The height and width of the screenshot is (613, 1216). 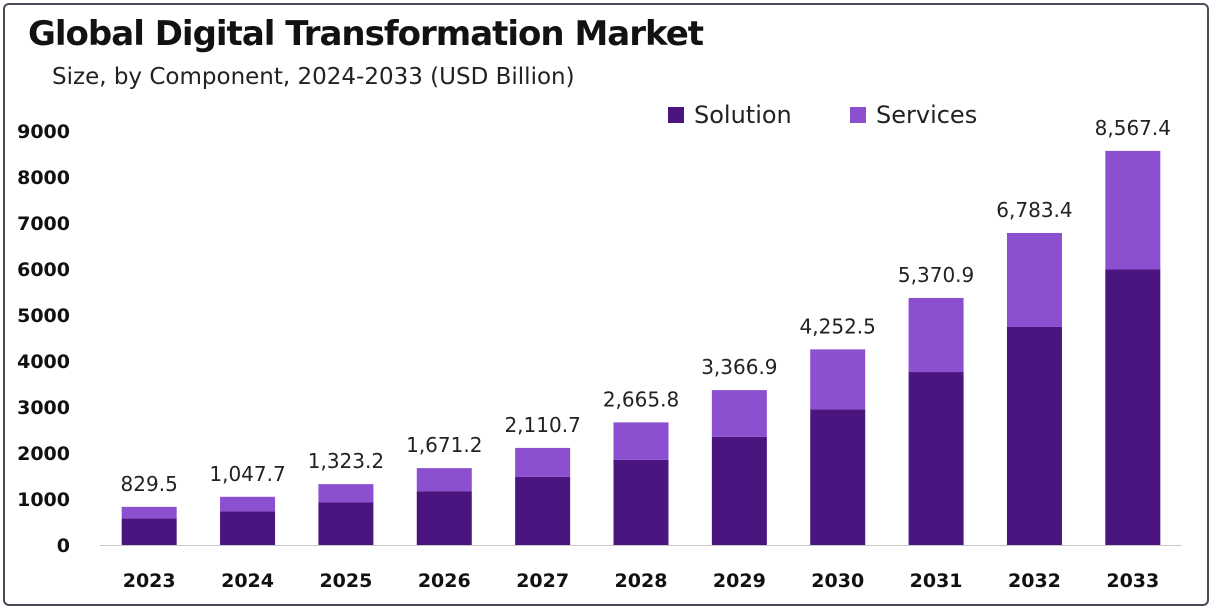 I want to click on legend-item-services: Services, so click(x=913, y=115).